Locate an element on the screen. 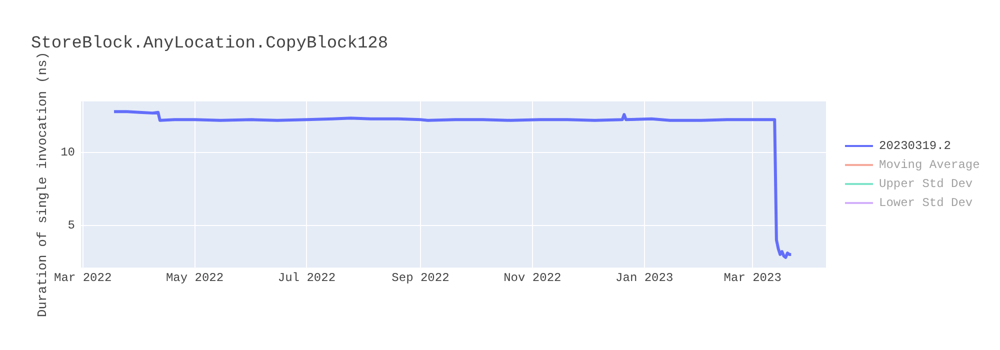  x-tick-label: Jan 2023 is located at coordinates (645, 277).